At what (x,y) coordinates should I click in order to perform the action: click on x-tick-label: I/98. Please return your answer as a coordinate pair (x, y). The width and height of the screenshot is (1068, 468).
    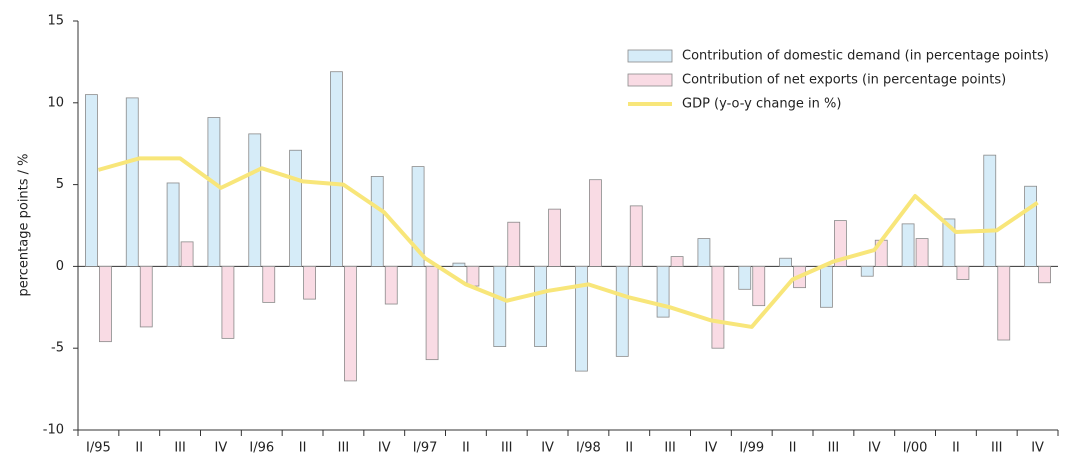
    Looking at the image, I should click on (588, 448).